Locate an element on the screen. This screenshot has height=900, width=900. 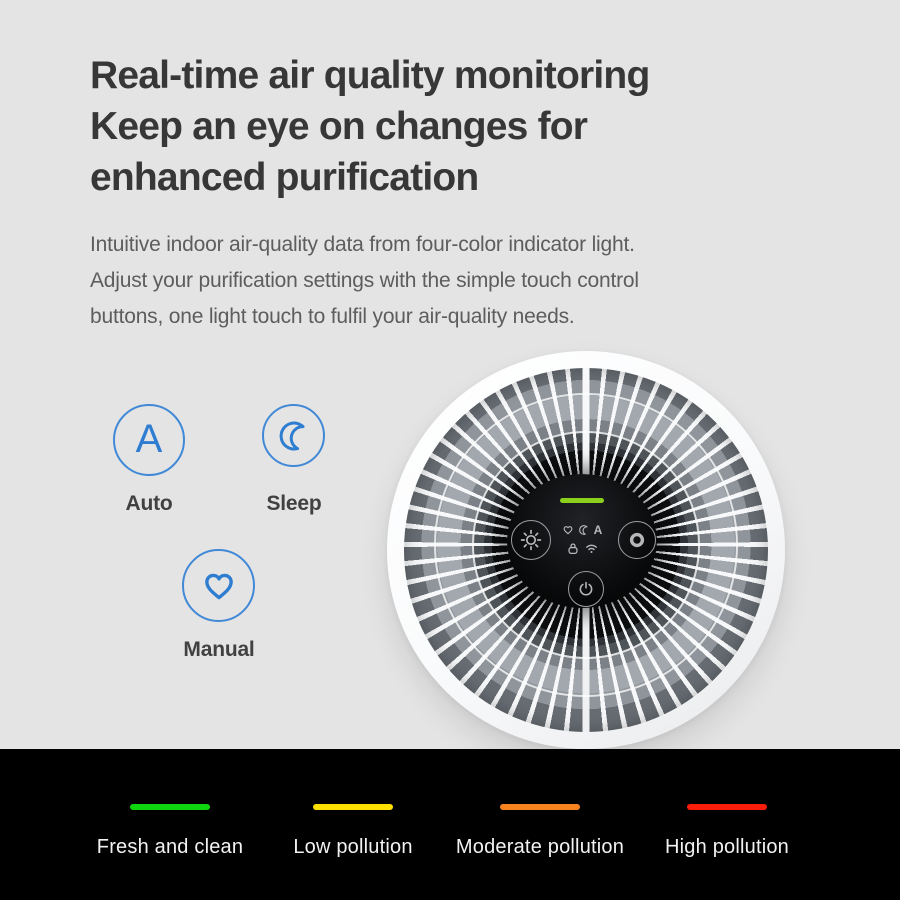
wifi-icon is located at coordinates (591, 548).